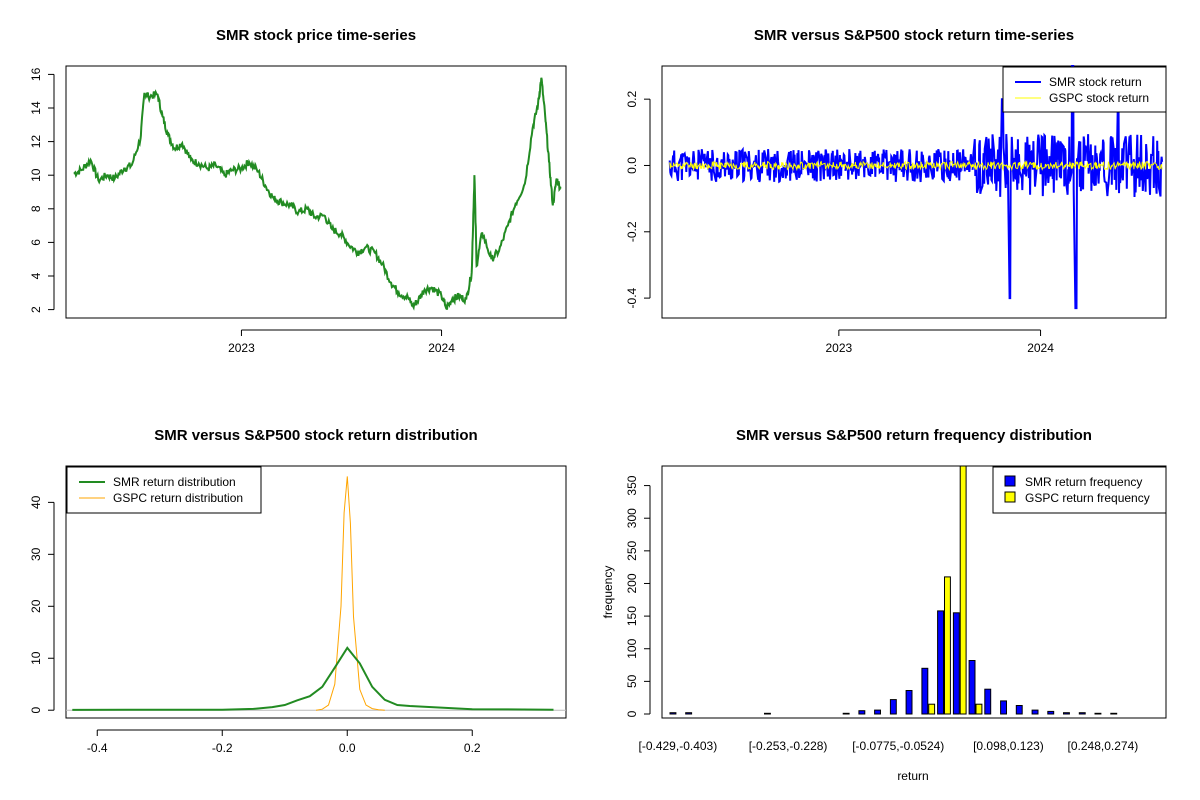 The image size is (1200, 800). I want to click on gspc-density-line, so click(350, 593).